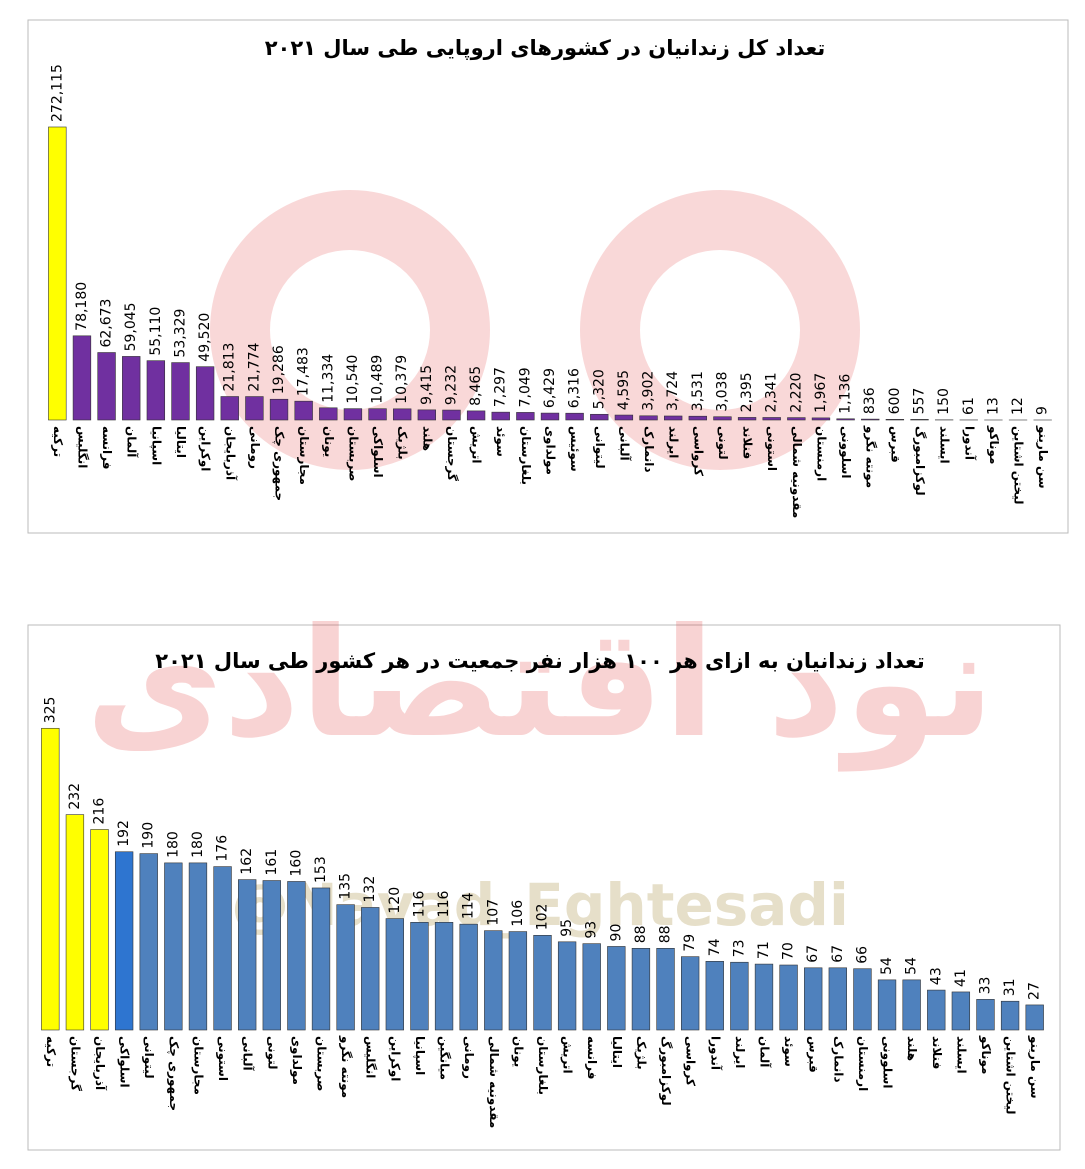 This screenshot has width=1085, height=1169. Describe the element at coordinates (863, 1063) in the screenshot. I see `x-tick-label: ارمنستان` at that location.